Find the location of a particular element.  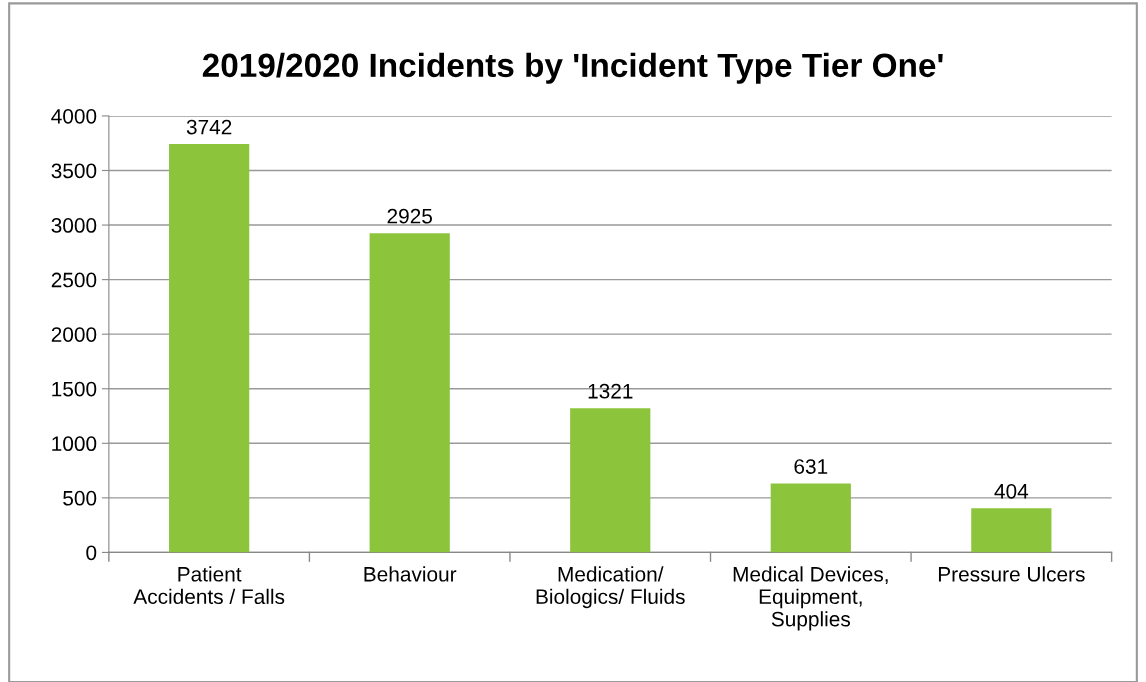

data-label: 631 is located at coordinates (811, 466).